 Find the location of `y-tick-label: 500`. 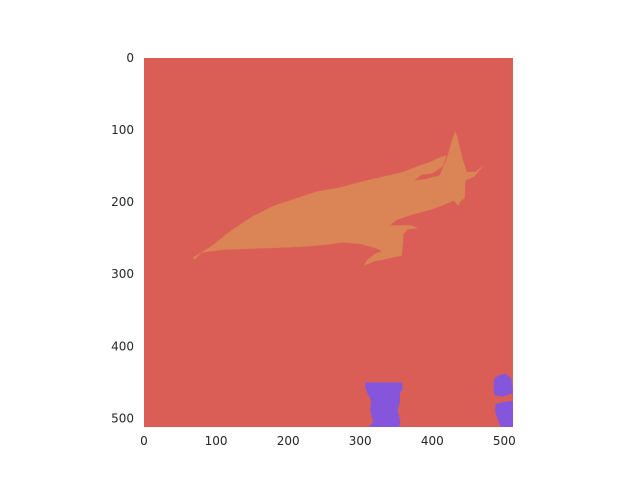

y-tick-label: 500 is located at coordinates (122, 418).